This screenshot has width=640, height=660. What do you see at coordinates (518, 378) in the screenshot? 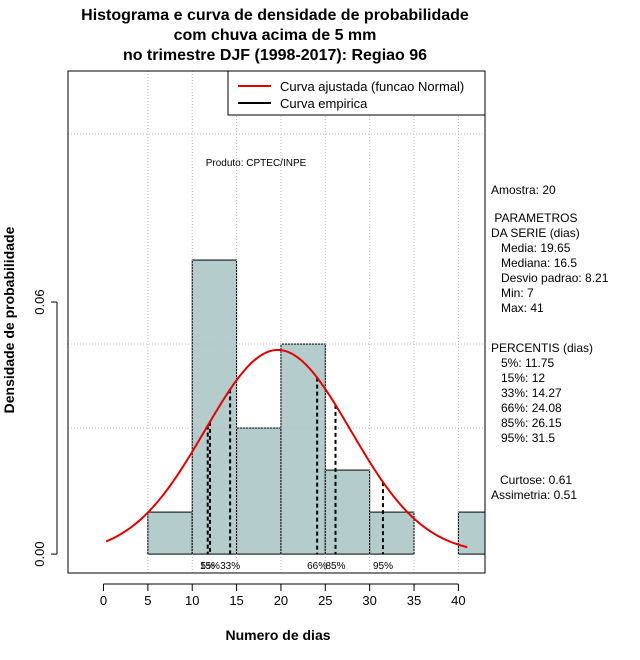
I see `stat-p15: 15%: 12` at bounding box center [518, 378].